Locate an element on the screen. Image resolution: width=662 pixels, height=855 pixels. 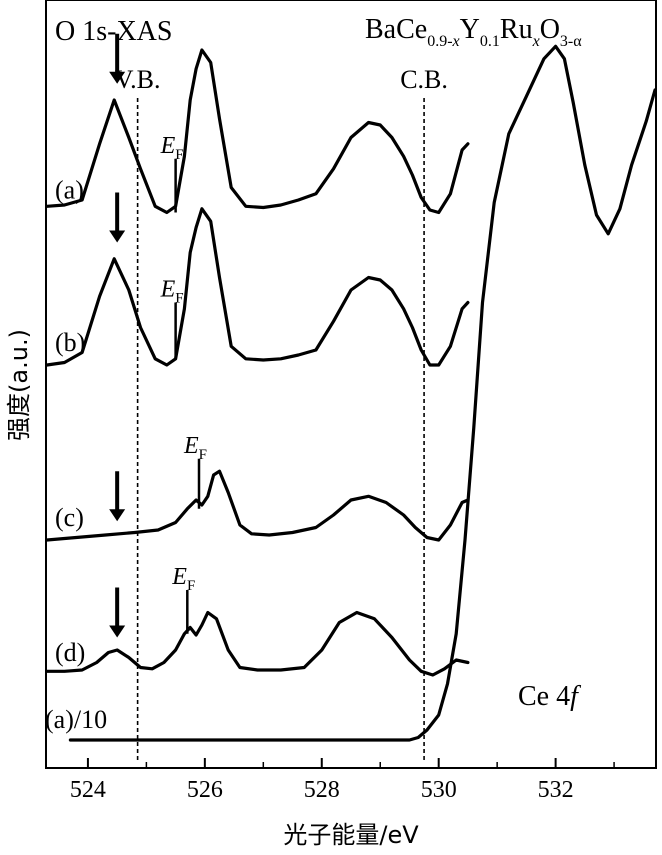
y-axis-label: 强度(a.u.) is located at coordinates (19, 385).